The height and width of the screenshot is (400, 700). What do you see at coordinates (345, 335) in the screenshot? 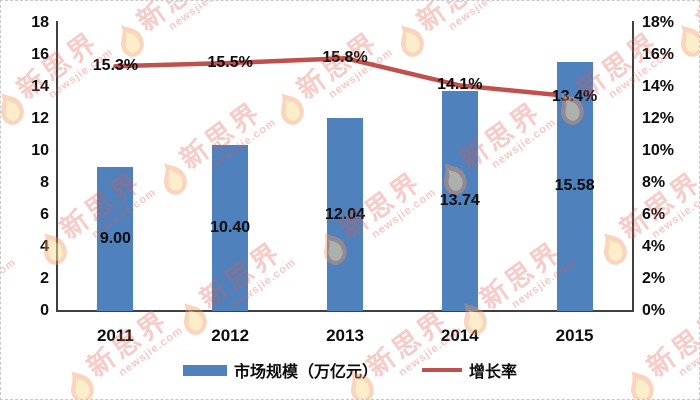
I see `x-axis-label-2013: 2013` at bounding box center [345, 335].